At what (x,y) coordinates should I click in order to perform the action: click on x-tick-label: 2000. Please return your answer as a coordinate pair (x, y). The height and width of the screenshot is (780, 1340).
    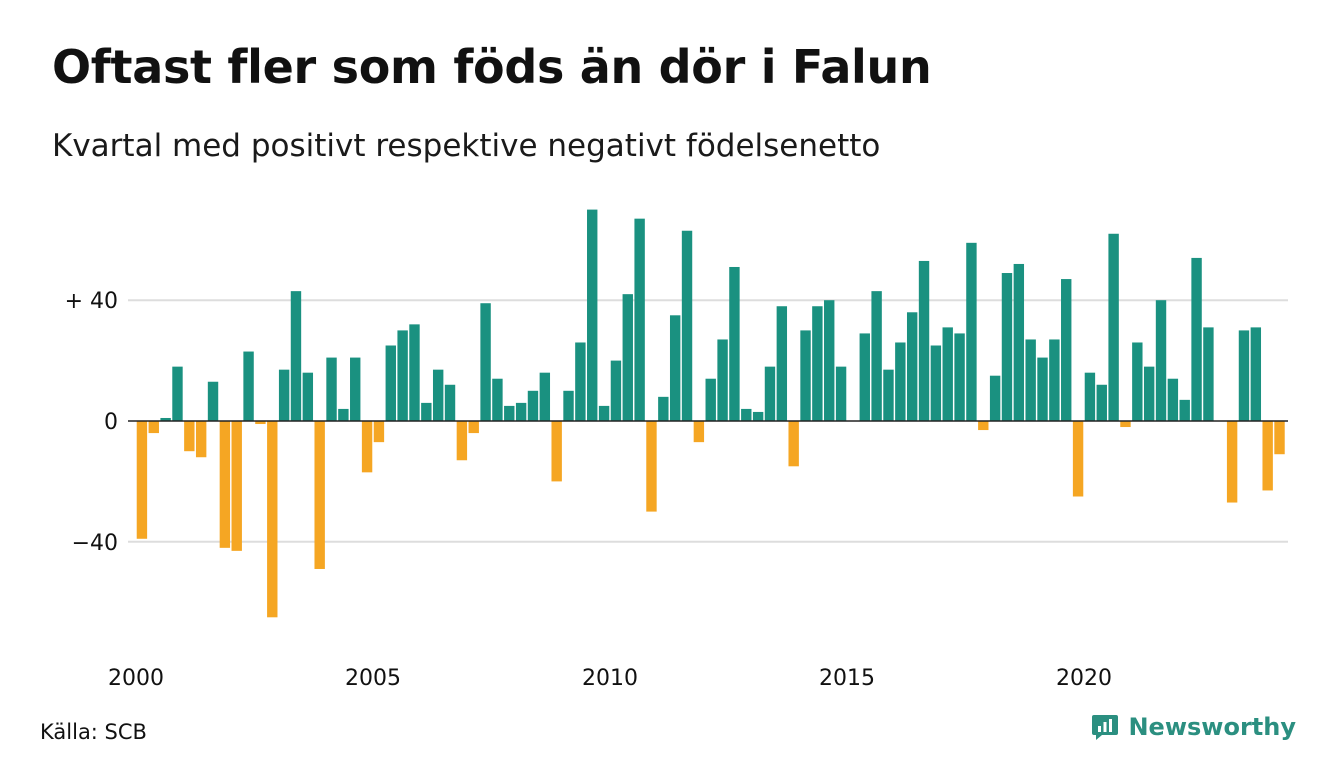
    Looking at the image, I should click on (136, 678).